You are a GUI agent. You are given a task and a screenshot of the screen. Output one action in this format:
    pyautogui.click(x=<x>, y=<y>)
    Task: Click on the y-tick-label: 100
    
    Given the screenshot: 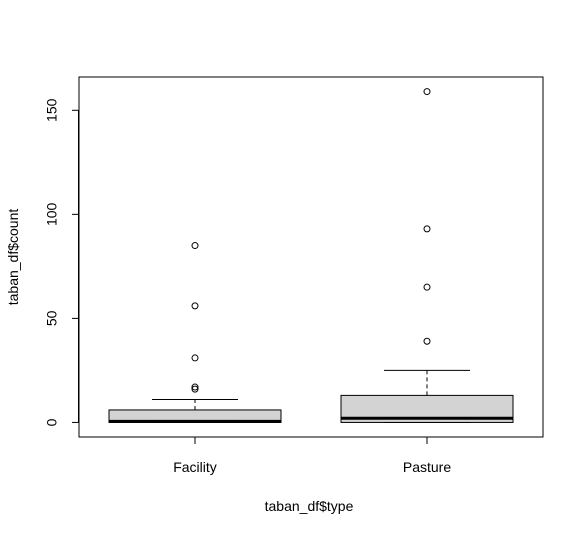 What is the action you would take?
    pyautogui.click(x=52, y=214)
    